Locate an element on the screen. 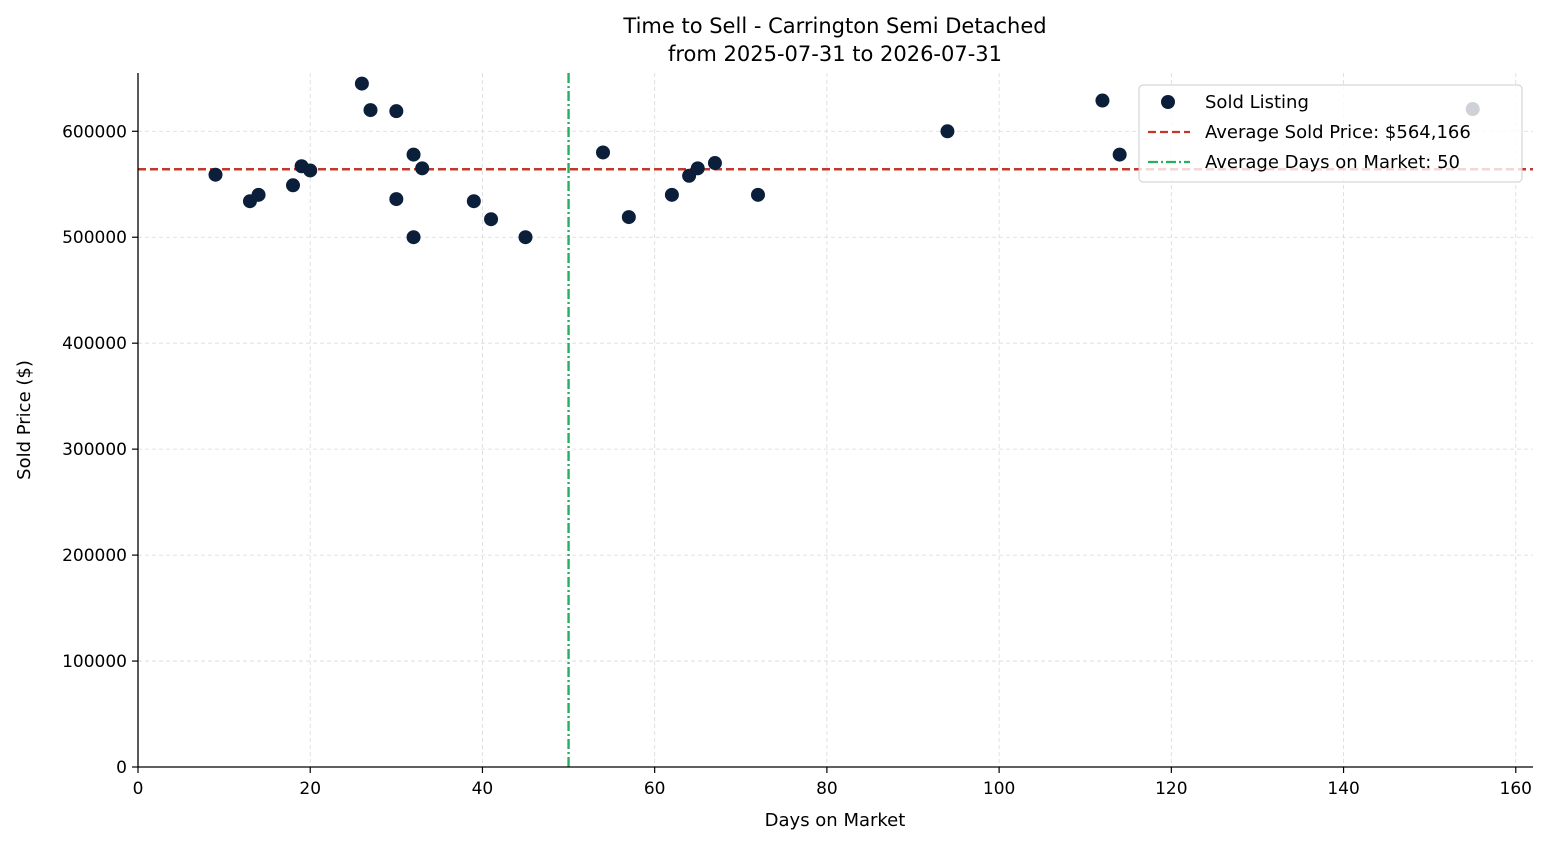  x-tick-label: 0 is located at coordinates (138, 789).